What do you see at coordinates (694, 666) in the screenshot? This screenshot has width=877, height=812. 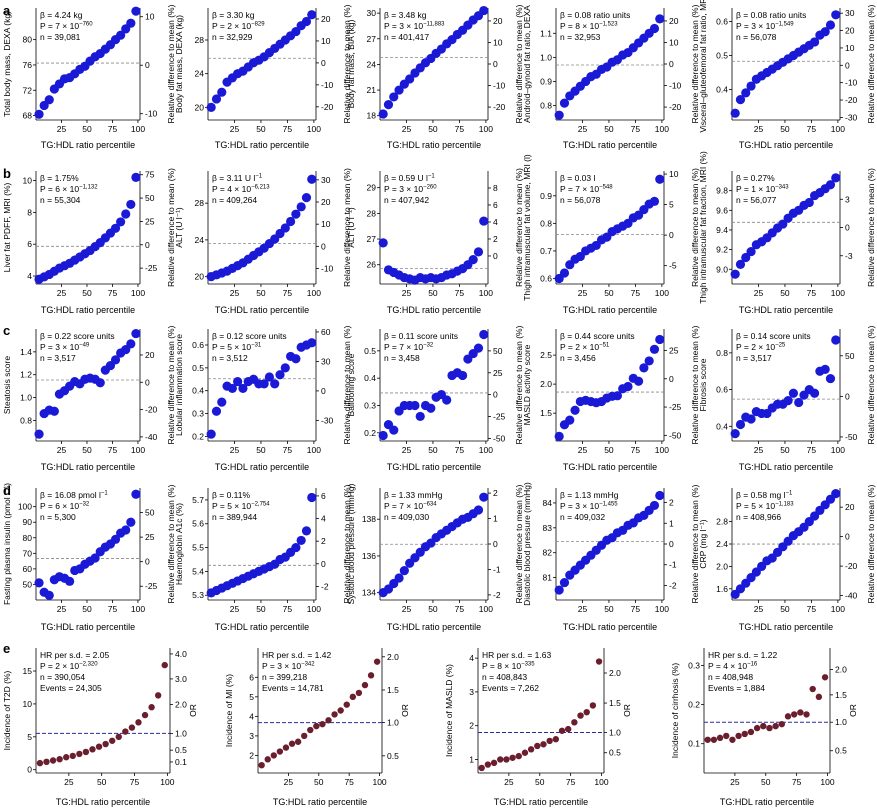 I see `y-tick-label: 0.3` at bounding box center [694, 666].